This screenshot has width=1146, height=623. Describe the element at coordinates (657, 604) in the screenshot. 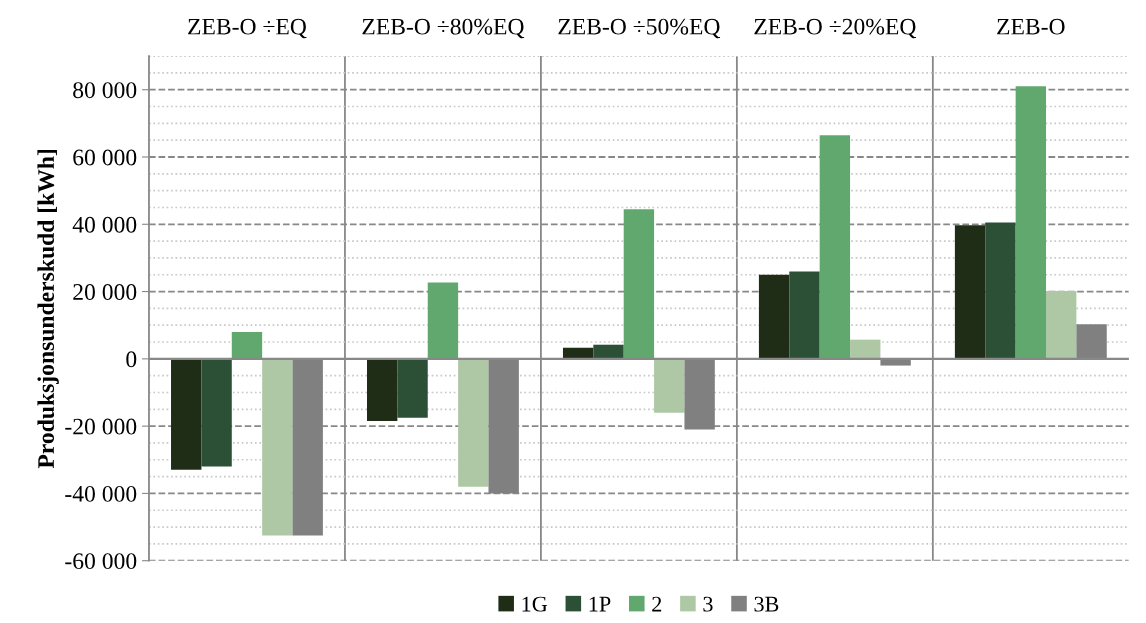

I see `legend-label: 2` at that location.